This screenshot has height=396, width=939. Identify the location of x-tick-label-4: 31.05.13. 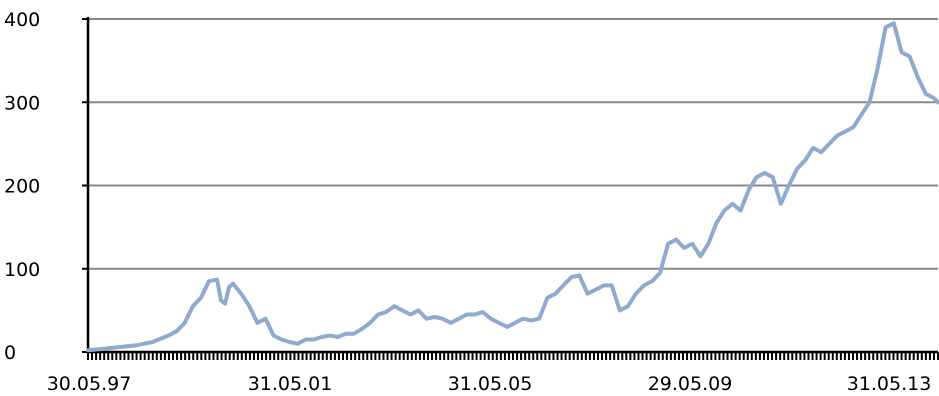
(889, 384).